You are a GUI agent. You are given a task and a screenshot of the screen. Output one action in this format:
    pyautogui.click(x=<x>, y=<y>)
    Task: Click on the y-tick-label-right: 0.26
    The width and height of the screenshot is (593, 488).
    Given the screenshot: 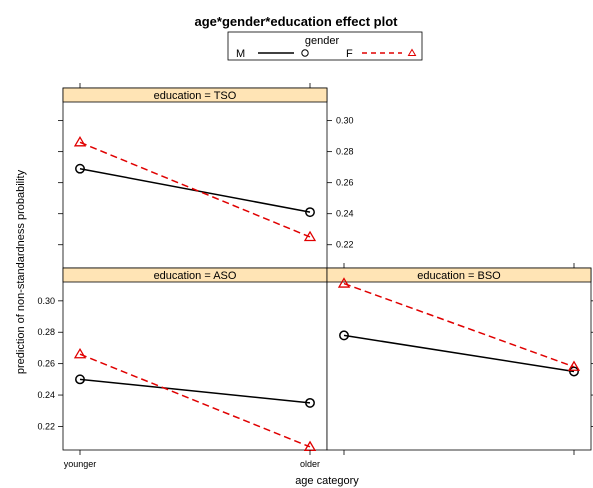 What is the action you would take?
    pyautogui.click(x=345, y=183)
    